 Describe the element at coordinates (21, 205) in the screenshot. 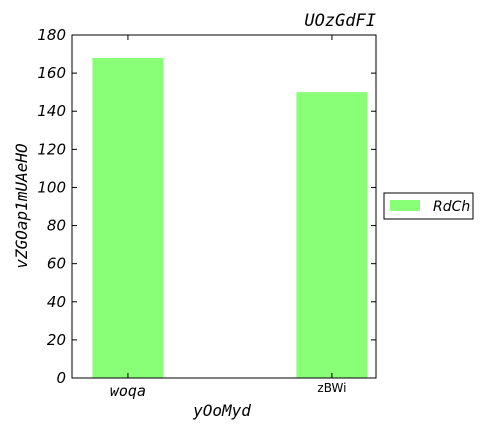

I see `y-axis-label: vZGOap1mUAeHO` at that location.